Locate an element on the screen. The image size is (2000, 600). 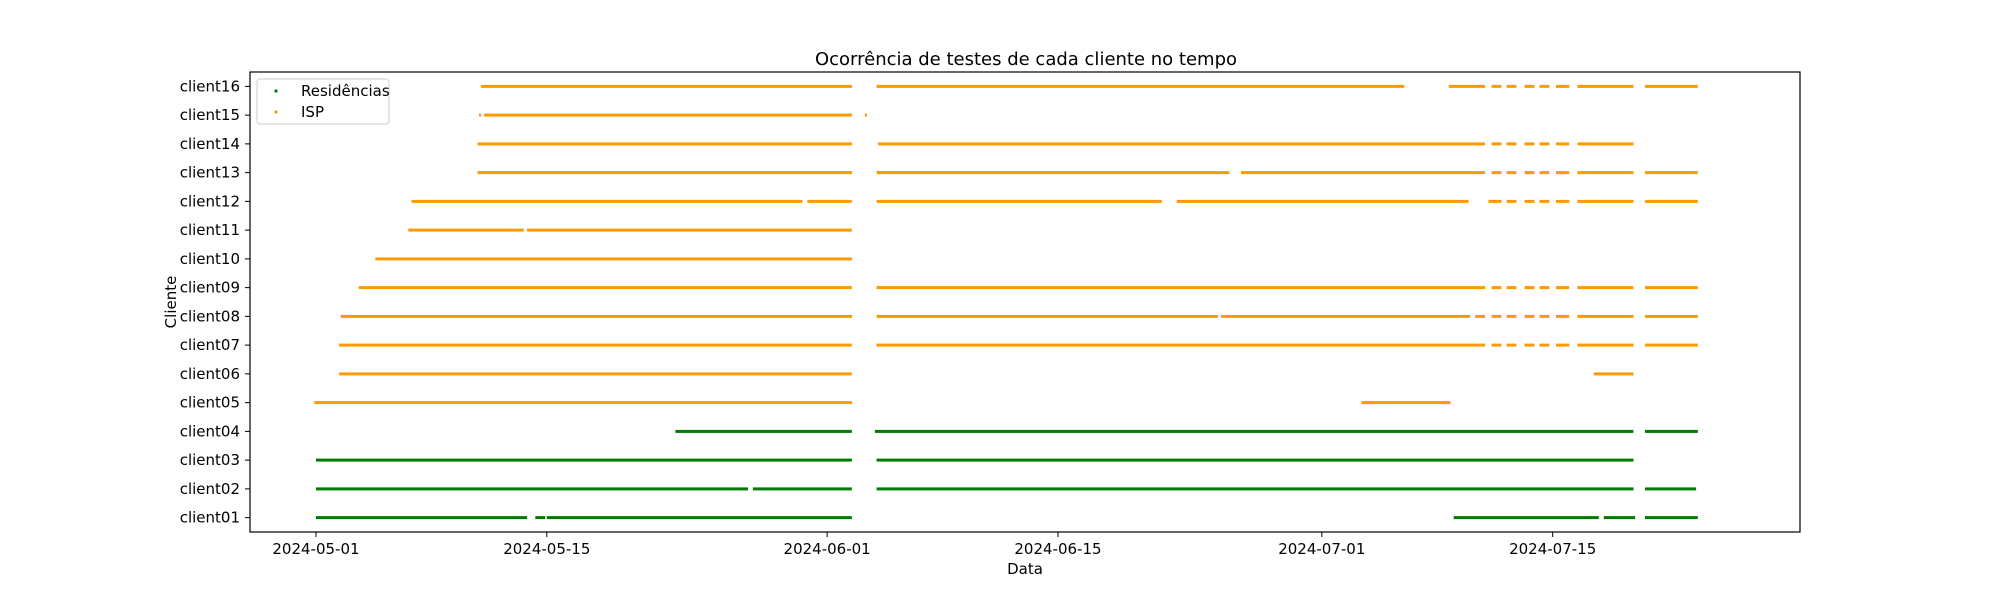
y-axis-title: Cliente is located at coordinates (171, 302).